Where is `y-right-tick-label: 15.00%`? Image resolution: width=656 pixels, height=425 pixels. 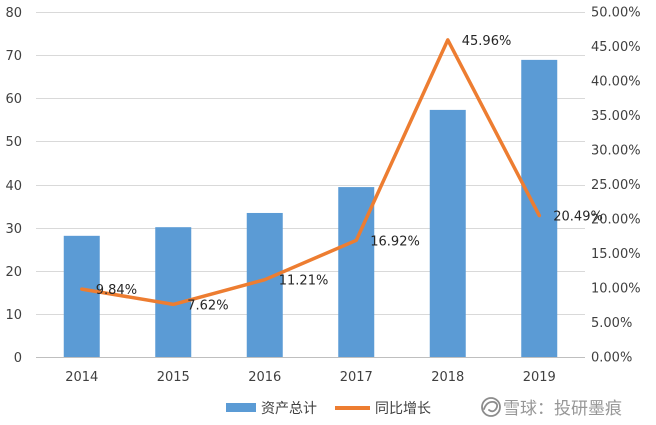 y-right-tick-label: 15.00% is located at coordinates (616, 254).